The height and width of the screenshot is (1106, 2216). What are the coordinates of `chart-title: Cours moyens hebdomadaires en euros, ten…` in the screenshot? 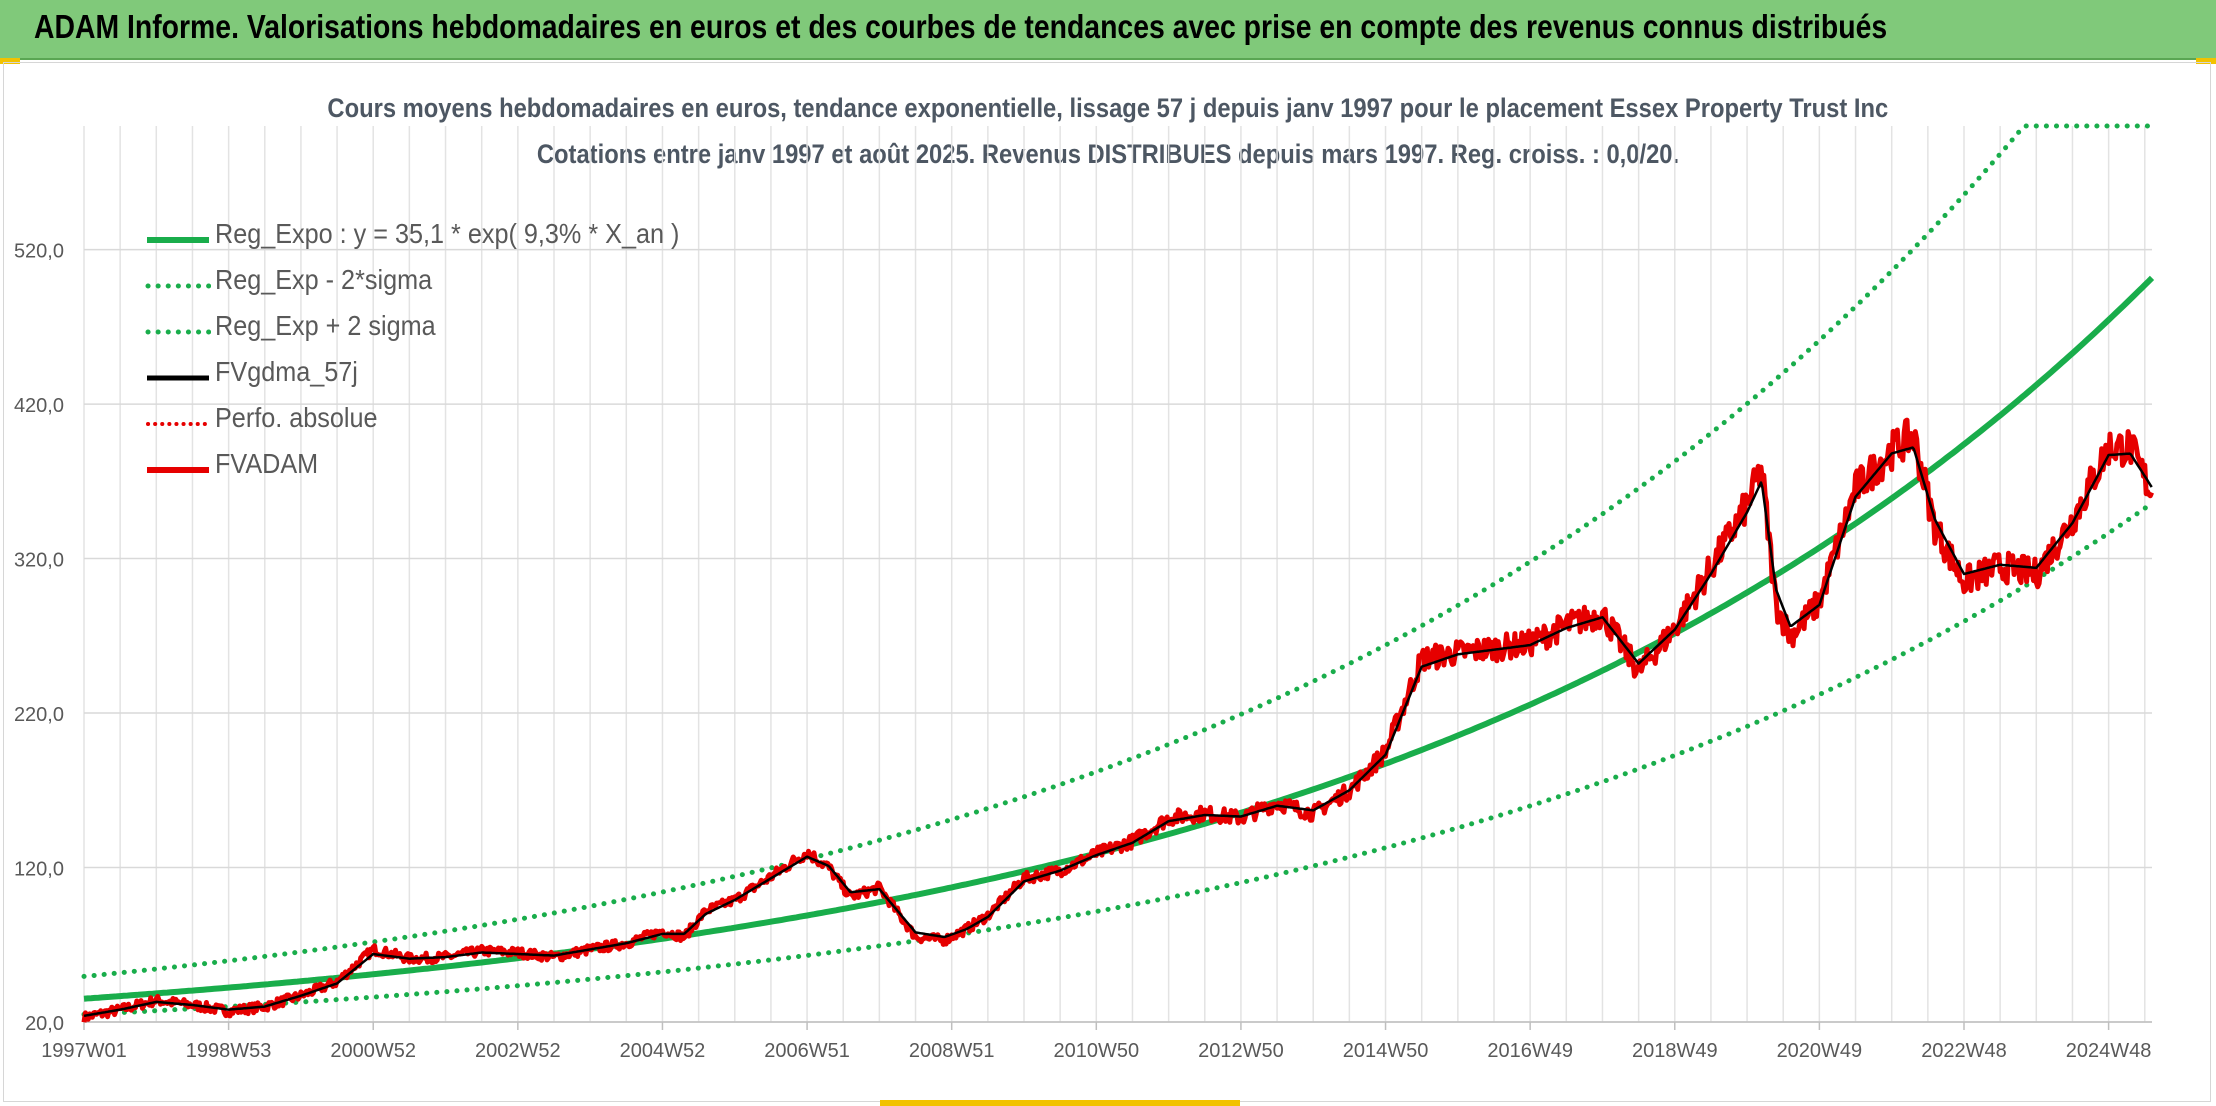 It's located at (1108, 108).